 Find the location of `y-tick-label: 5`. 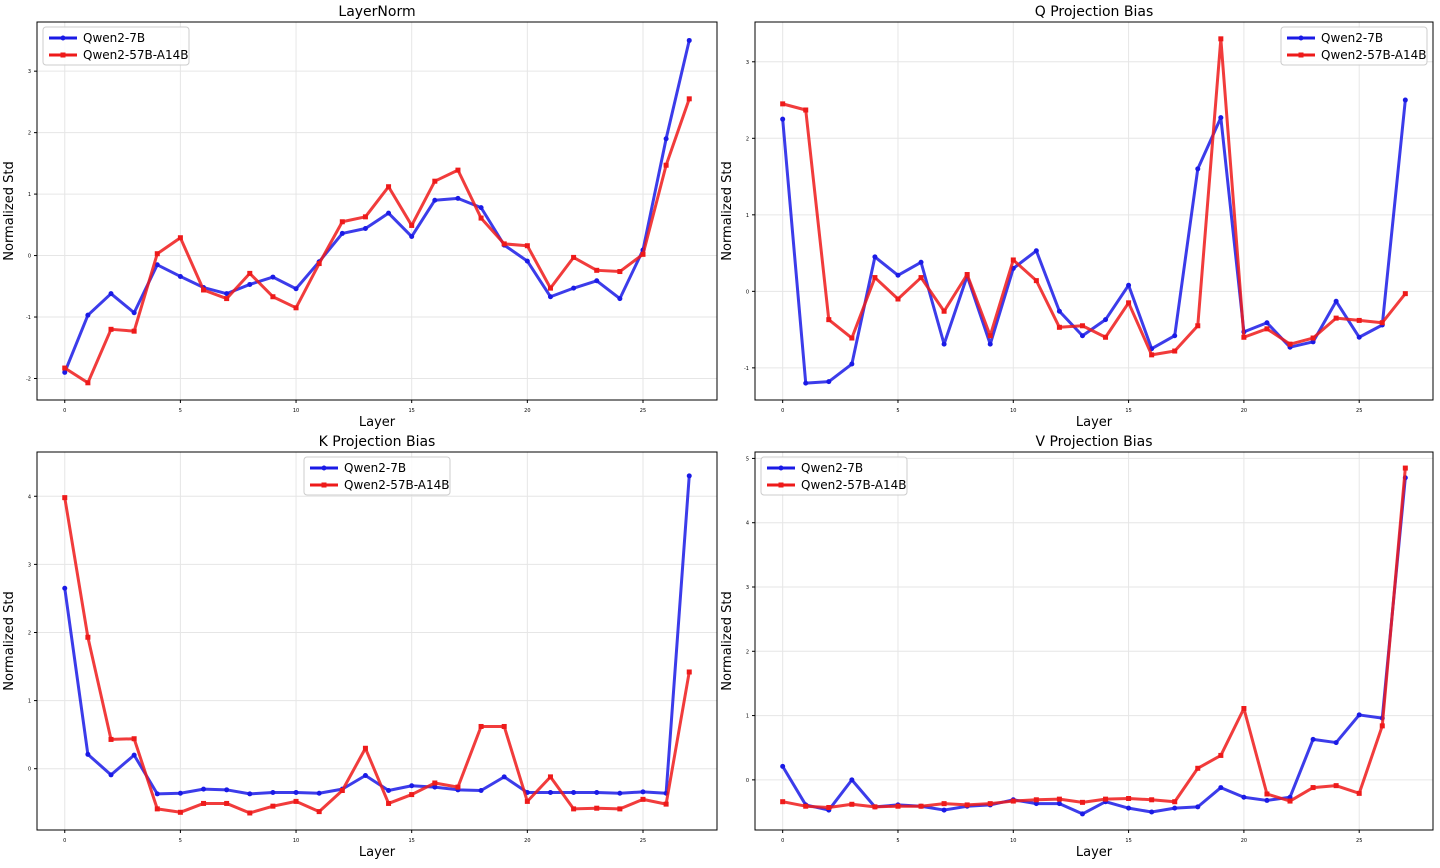

y-tick-label: 5 is located at coordinates (747, 459).